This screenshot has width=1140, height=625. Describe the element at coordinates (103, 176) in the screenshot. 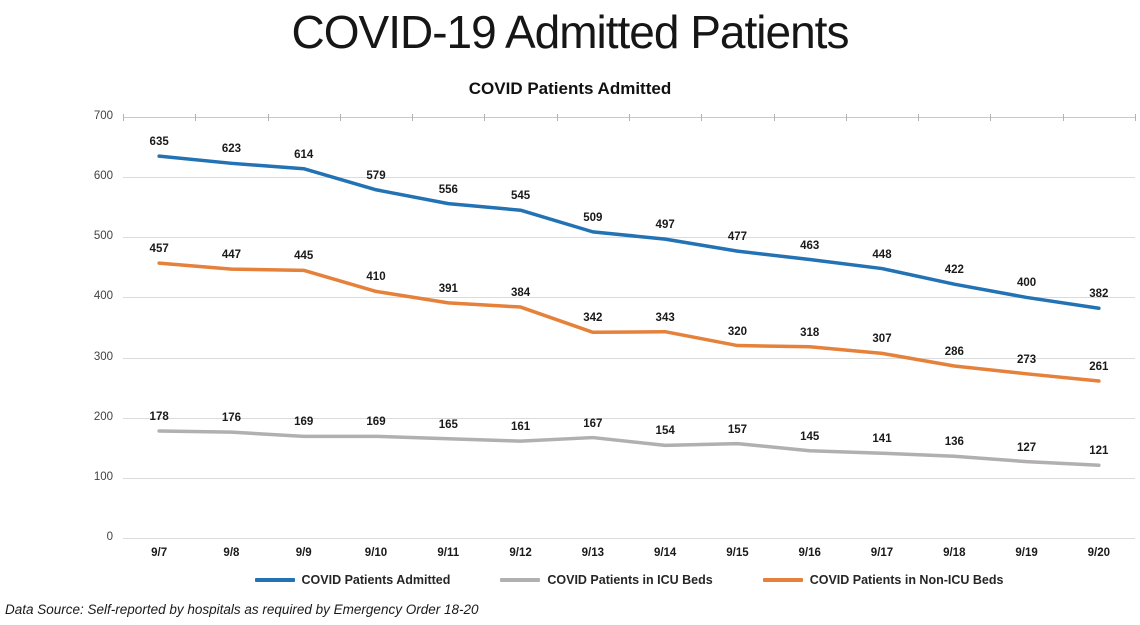

I see `y-axis-label: 600` at that location.